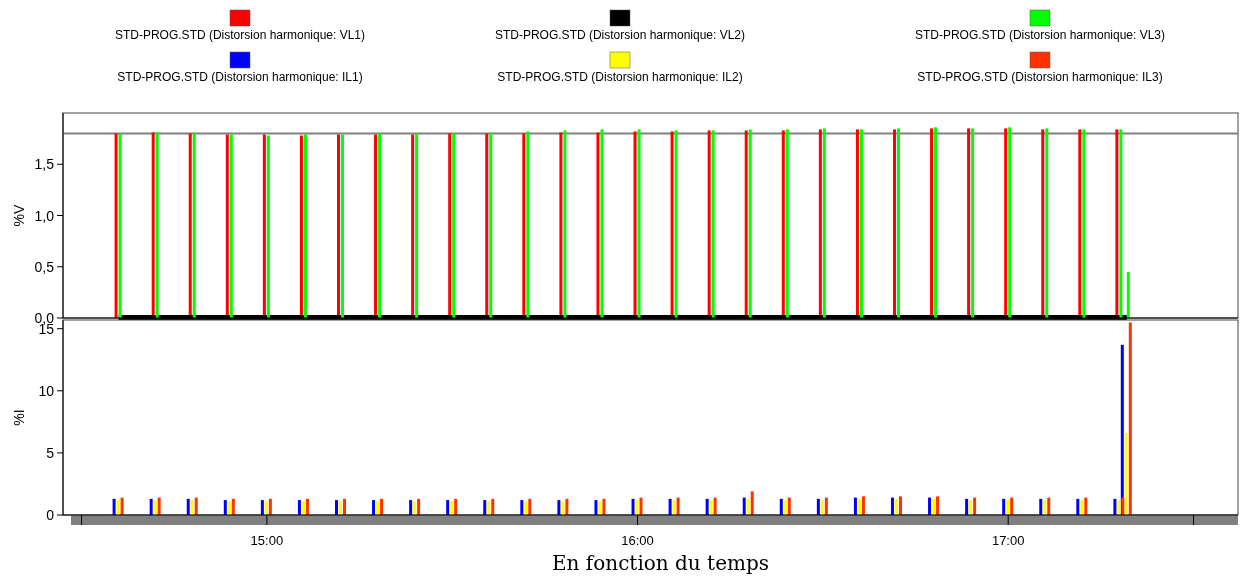 This screenshot has width=1245, height=584. Describe the element at coordinates (620, 35) in the screenshot. I see `legend-label: STD-PROG.STD (Distorsion harmonique: VL2)` at that location.